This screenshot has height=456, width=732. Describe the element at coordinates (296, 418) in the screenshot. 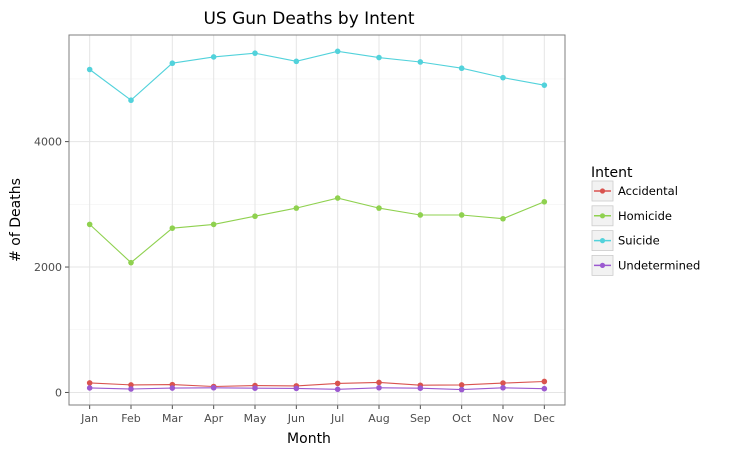

I see `x-tick-label: Jun` at that location.